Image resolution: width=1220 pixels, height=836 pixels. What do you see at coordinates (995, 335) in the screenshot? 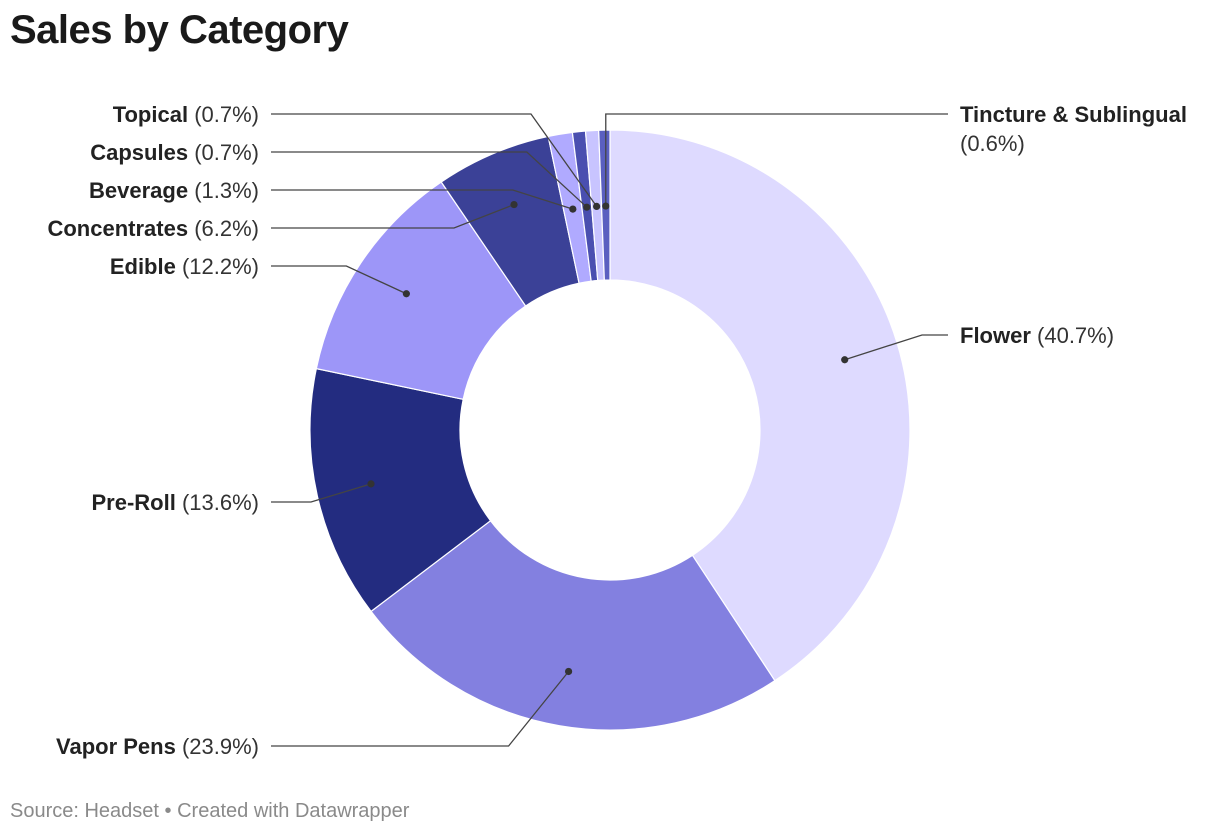
I see `label-name: Flower` at bounding box center [995, 335].